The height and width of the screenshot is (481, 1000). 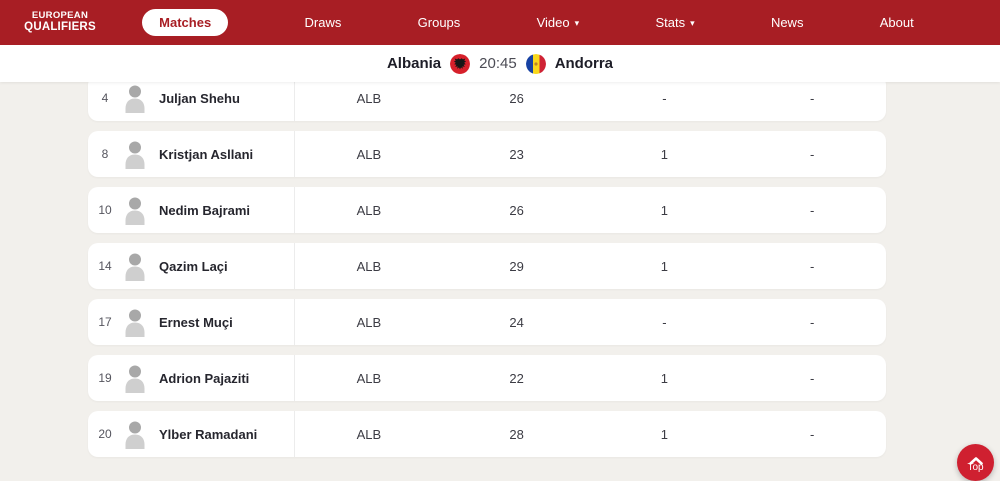 I want to click on away-team-name: Andorra, so click(x=584, y=63).